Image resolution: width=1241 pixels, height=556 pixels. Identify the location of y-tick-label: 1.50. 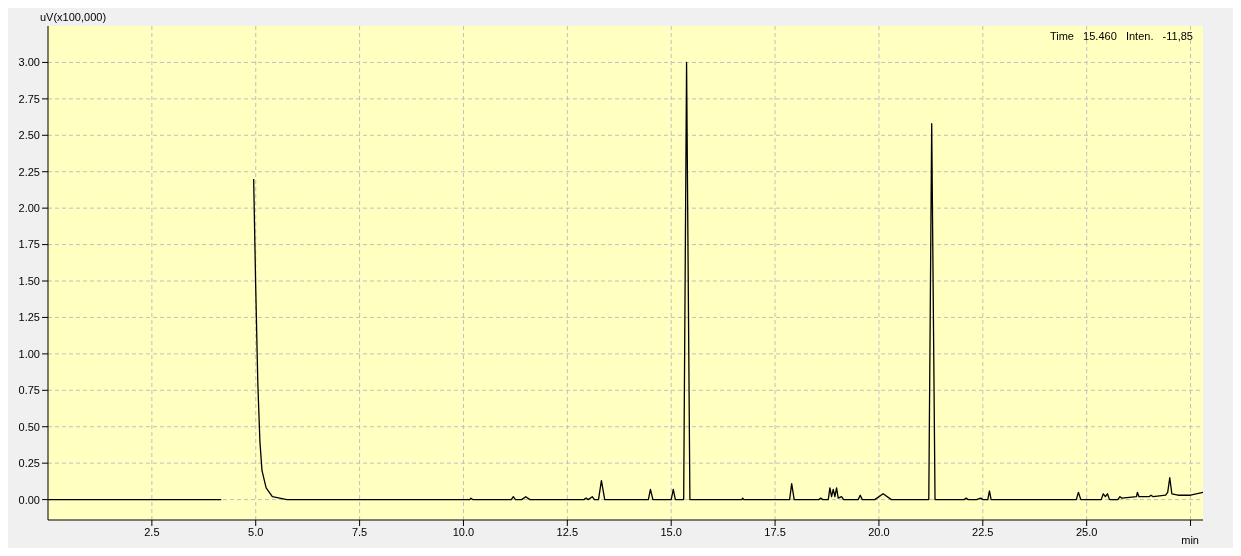
(29, 280).